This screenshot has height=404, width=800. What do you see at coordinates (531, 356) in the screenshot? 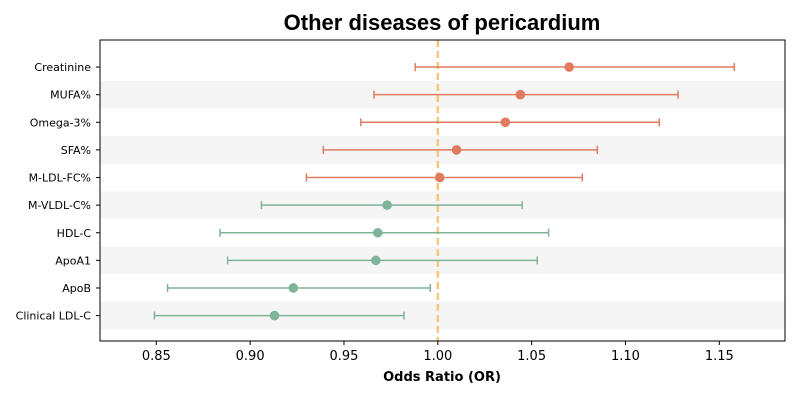
I see `x-tick-label: 1.05` at bounding box center [531, 356].